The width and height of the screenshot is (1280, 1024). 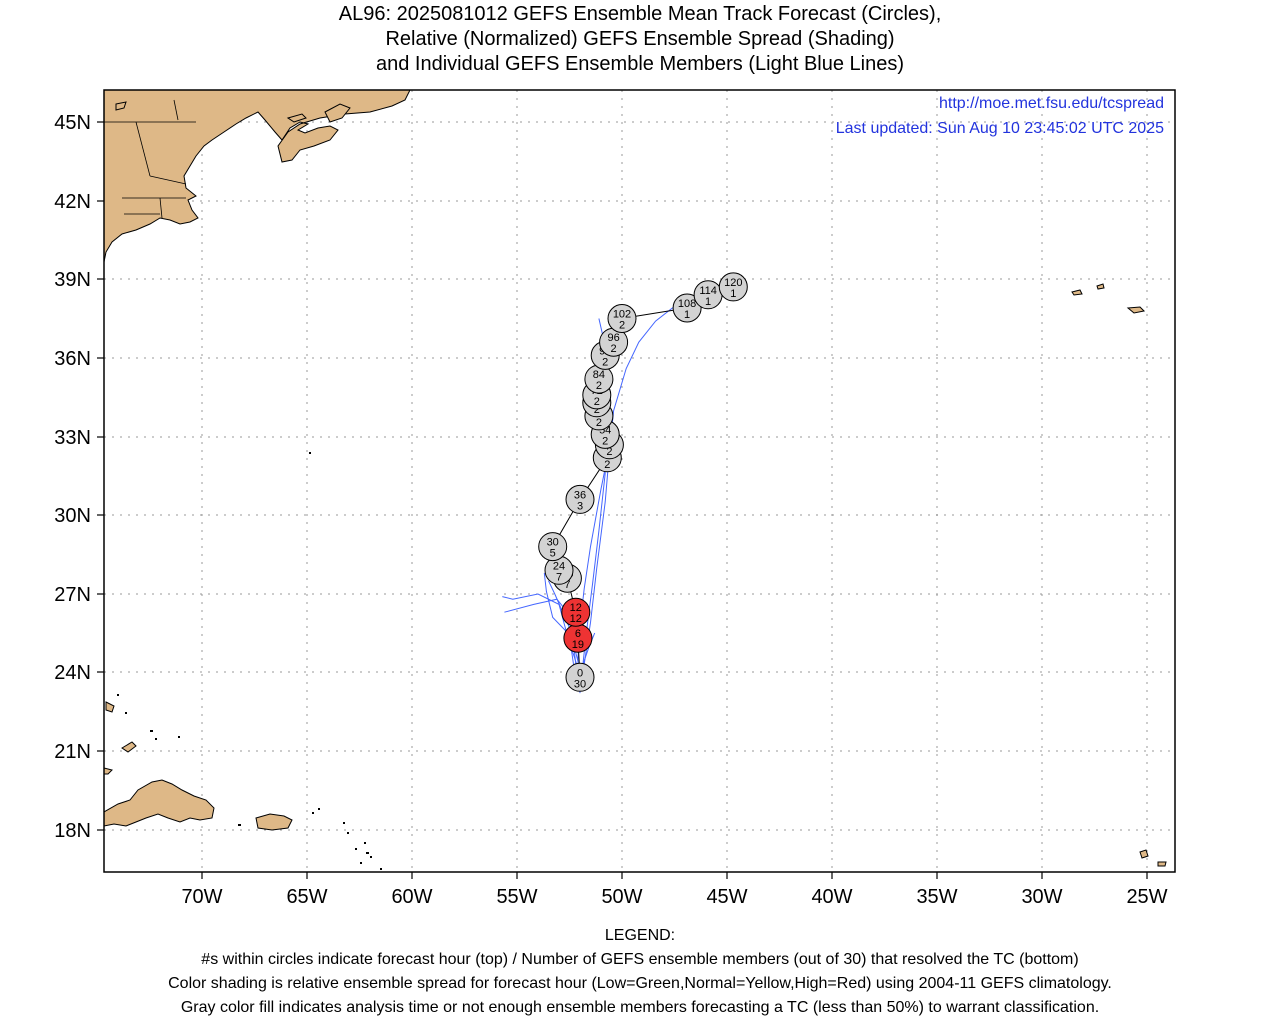 I want to click on legend-heading: LEGEND:, so click(x=640, y=935).